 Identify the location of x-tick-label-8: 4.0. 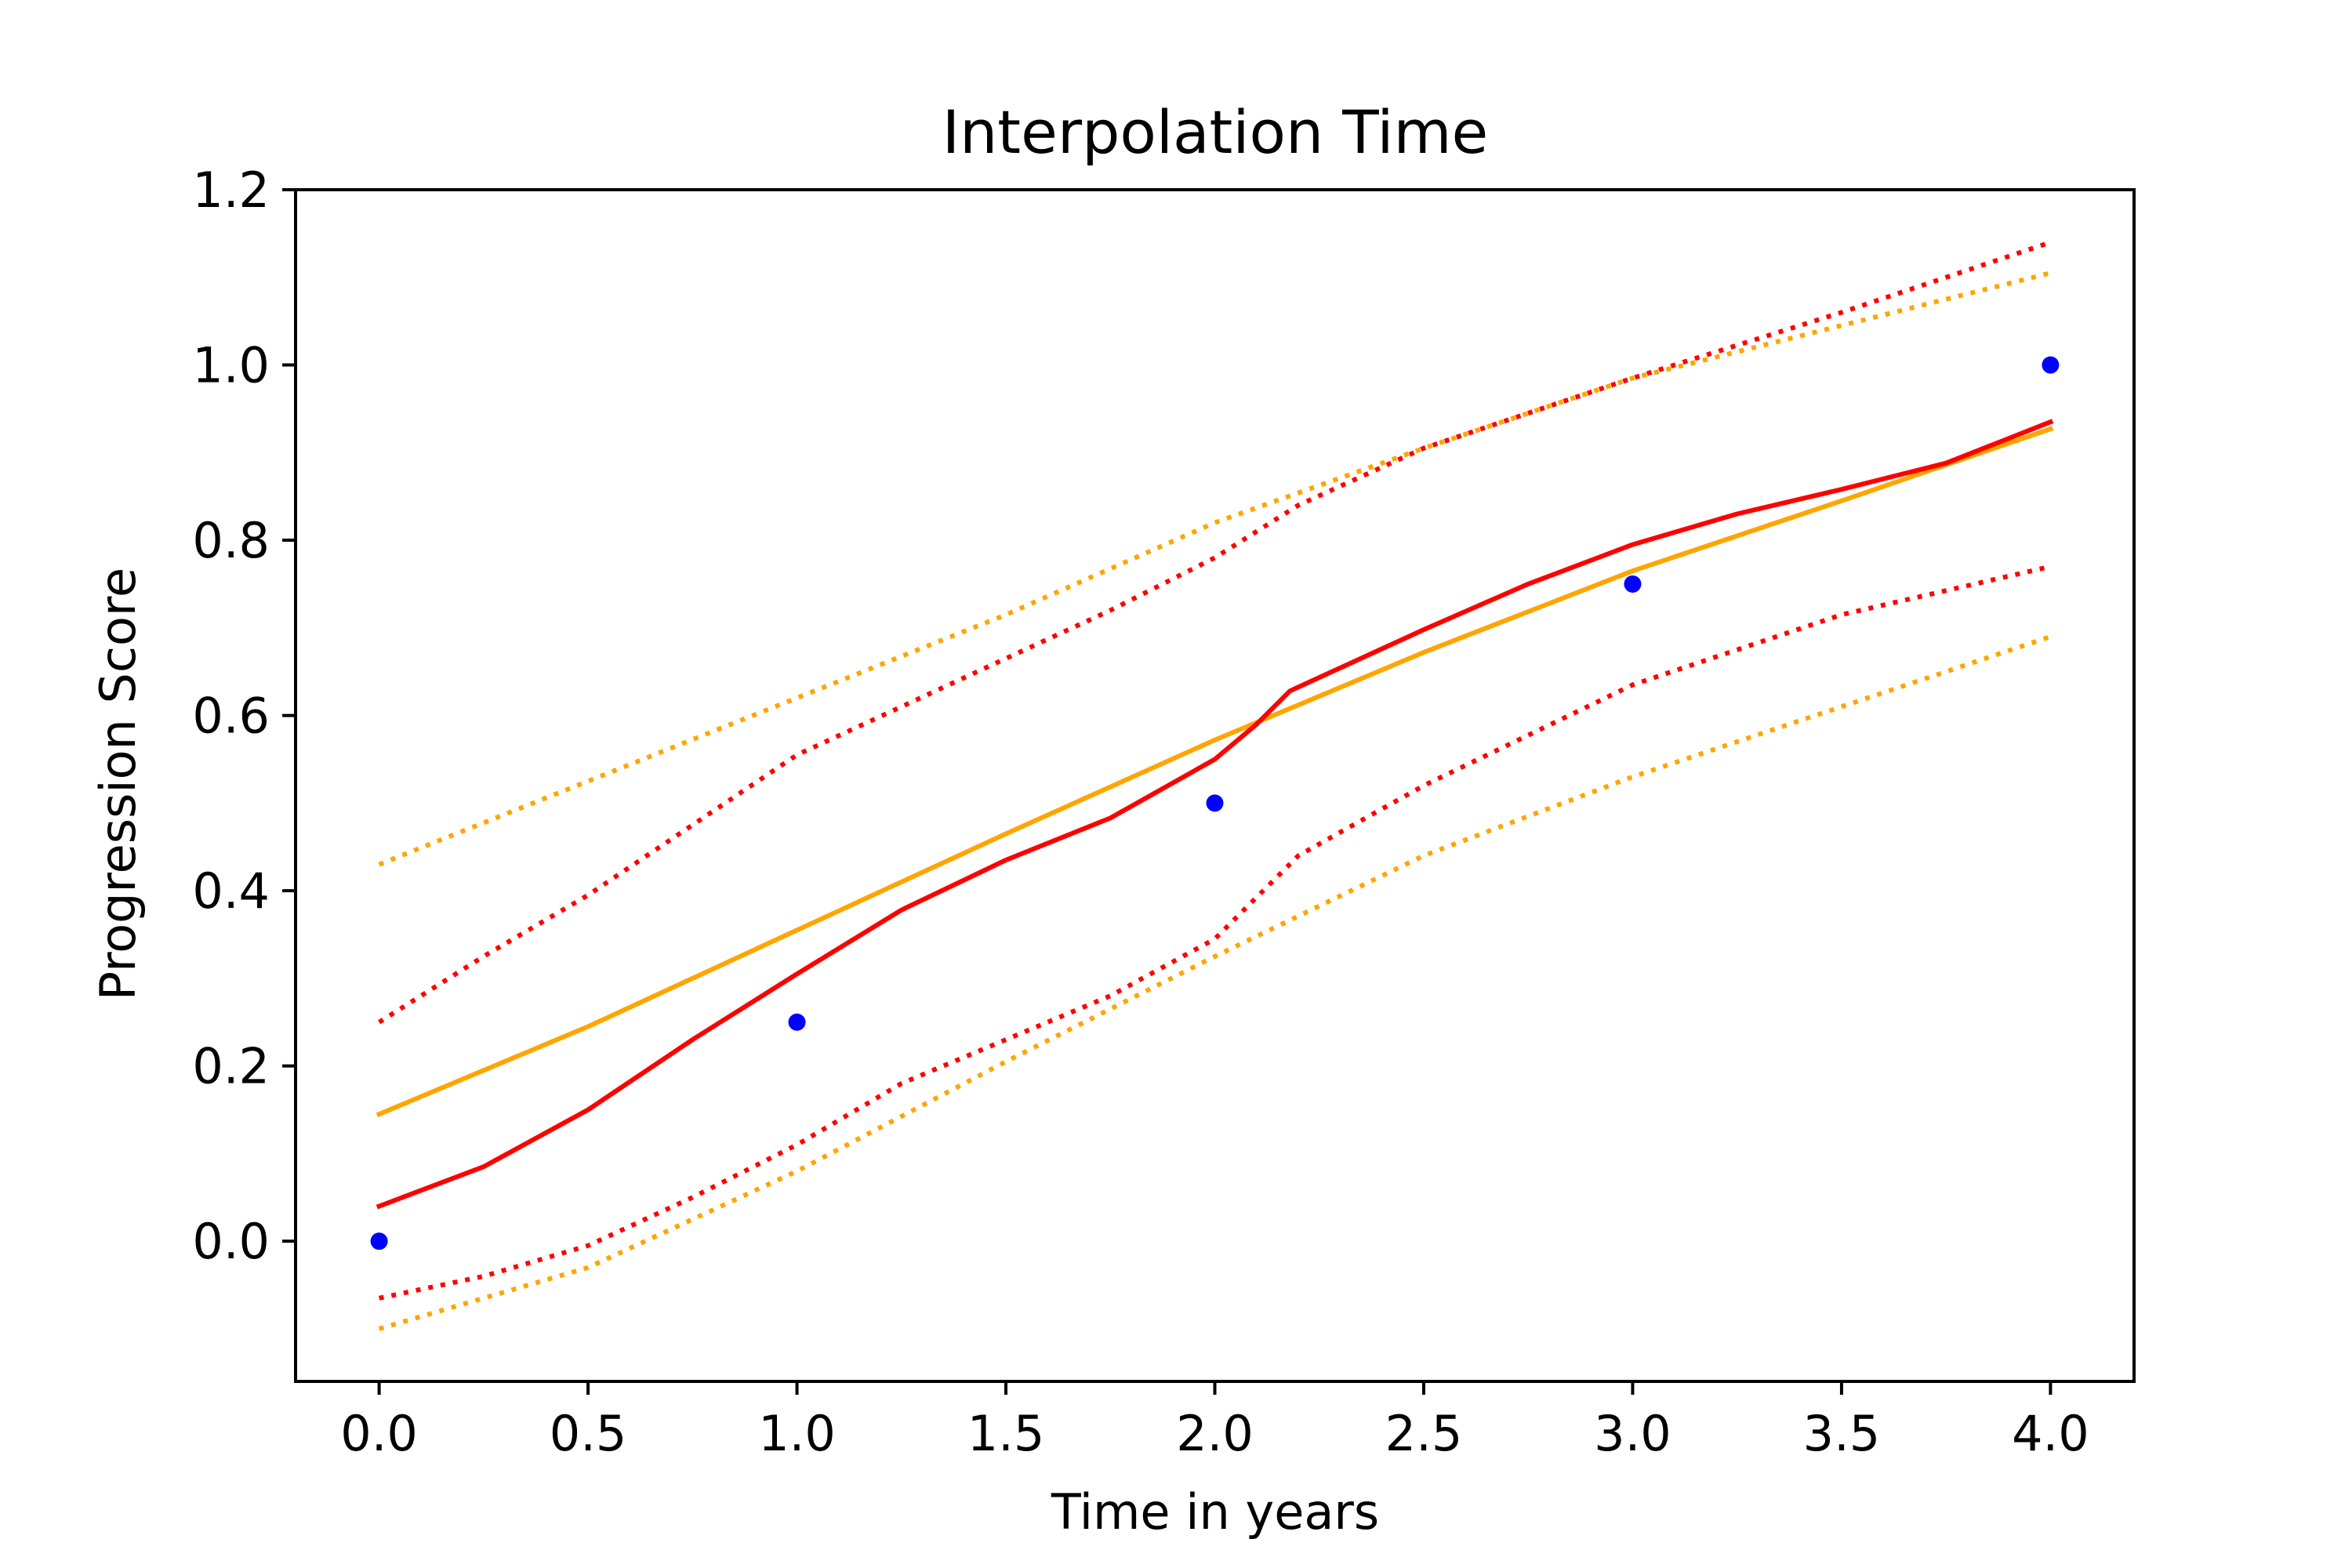
(2050, 1433).